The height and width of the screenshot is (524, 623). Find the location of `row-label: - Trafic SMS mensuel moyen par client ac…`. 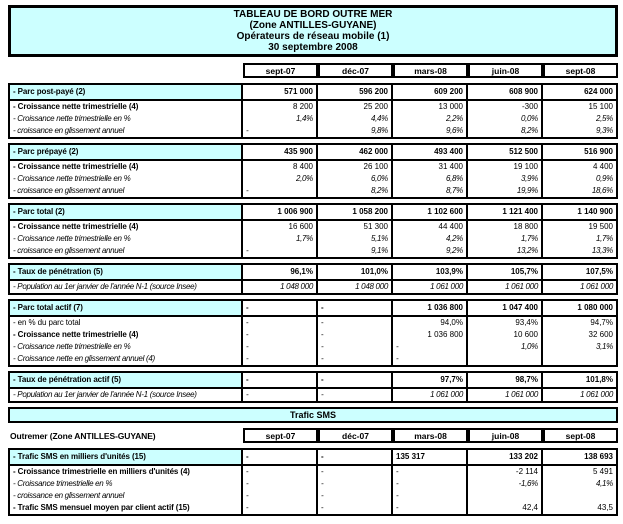

row-label: - Trafic SMS mensuel moyen par client ac… is located at coordinates (101, 507).